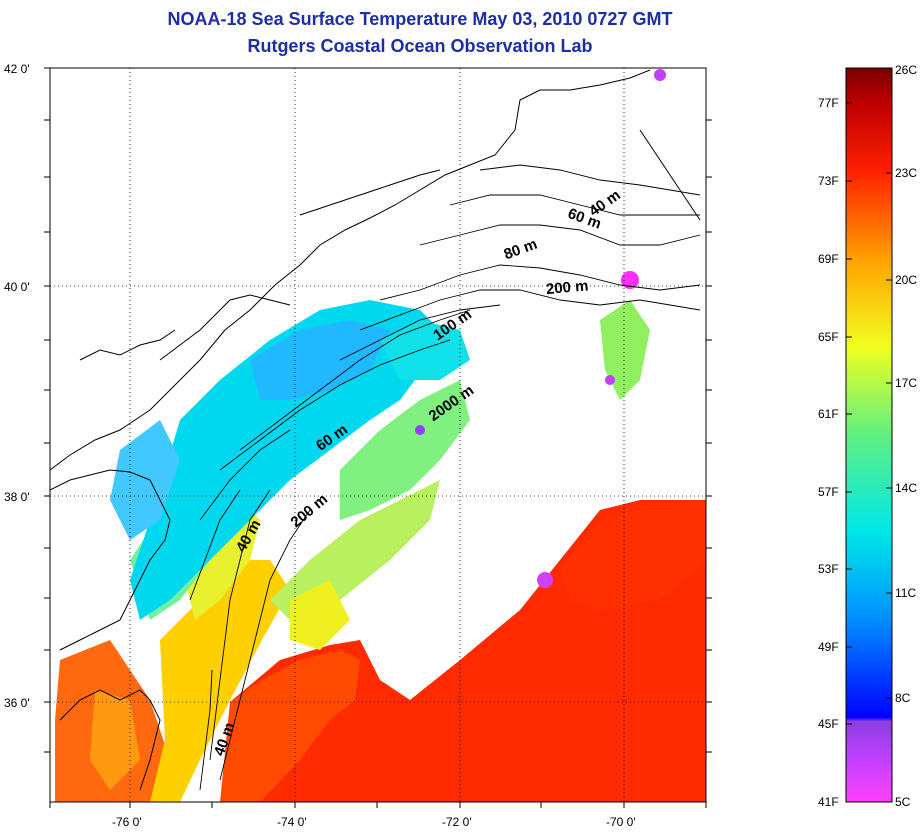 The image size is (920, 832). I want to click on c-label: 8C, so click(903, 698).